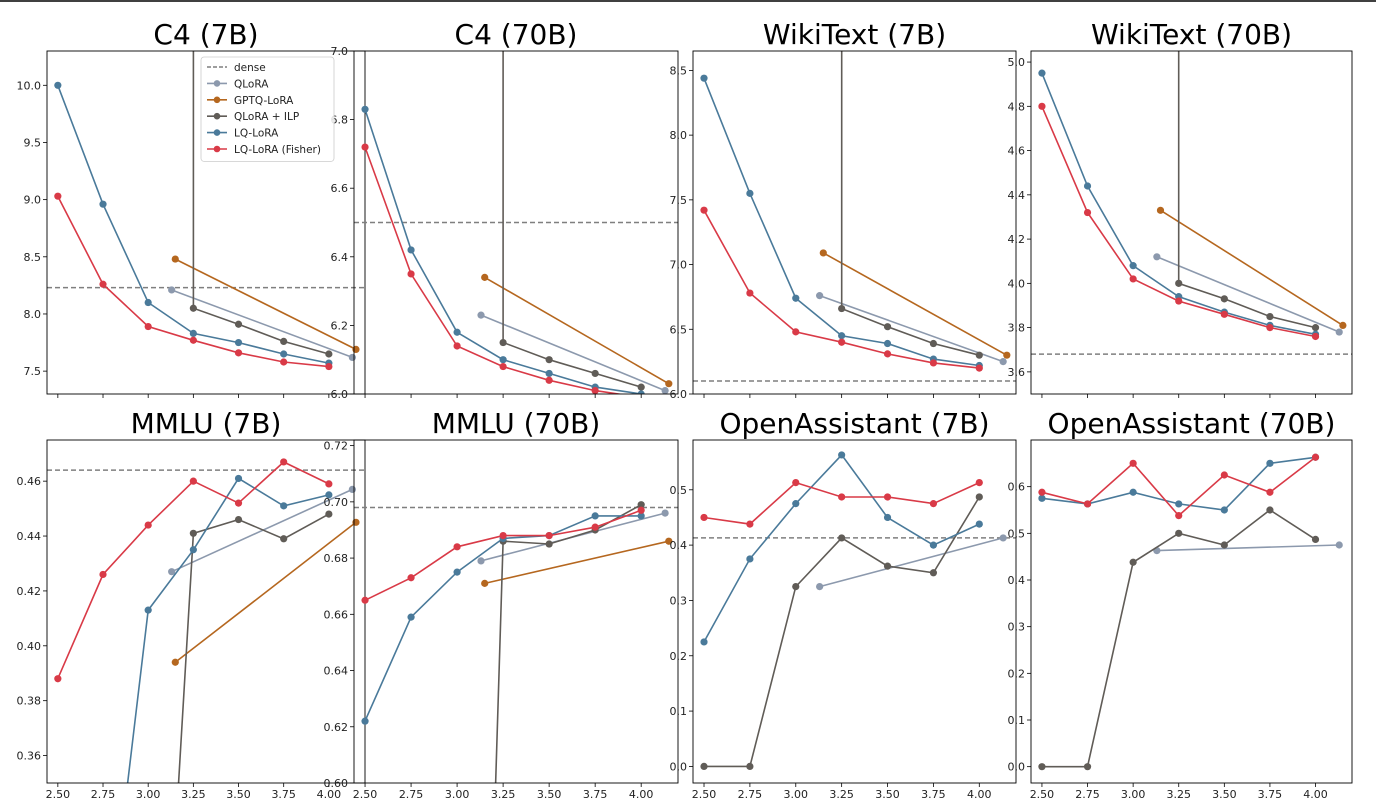  What do you see at coordinates (251, 84) in the screenshot?
I see `legend-label: QLoRA` at bounding box center [251, 84].